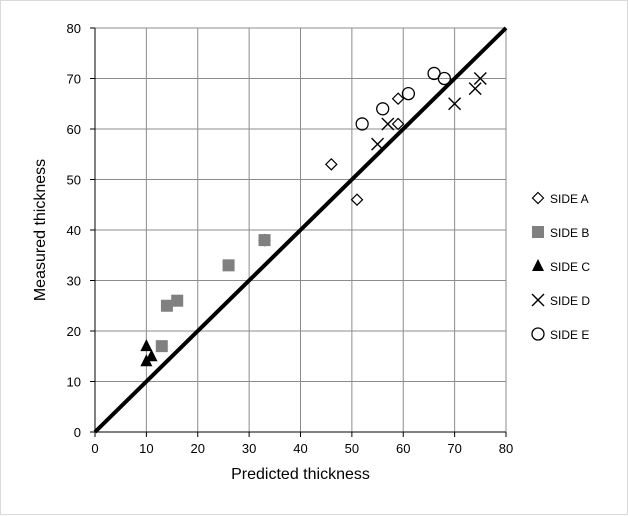 The height and width of the screenshot is (516, 628). I want to click on legend-label-side-d: SIDE D, so click(570, 301).